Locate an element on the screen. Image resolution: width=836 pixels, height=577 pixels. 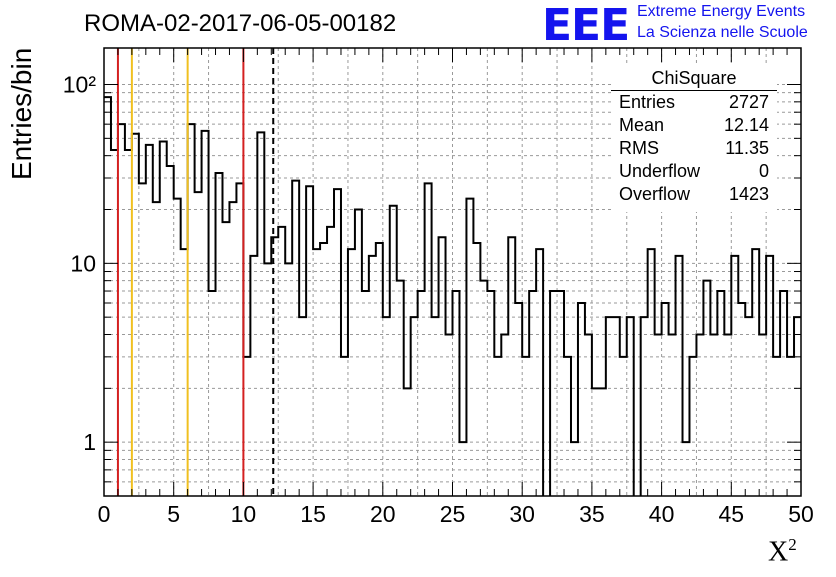
chart-title: ROMA-02-2017-06-05-00182 is located at coordinates (240, 23).